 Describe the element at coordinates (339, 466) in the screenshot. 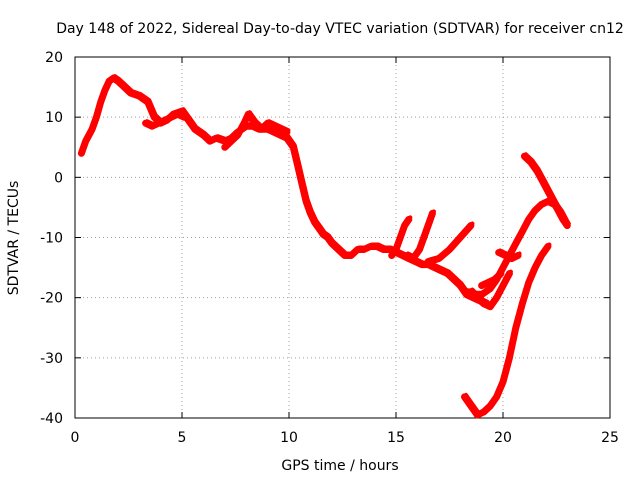

I see `x-axis-label: GPS time / hours` at that location.